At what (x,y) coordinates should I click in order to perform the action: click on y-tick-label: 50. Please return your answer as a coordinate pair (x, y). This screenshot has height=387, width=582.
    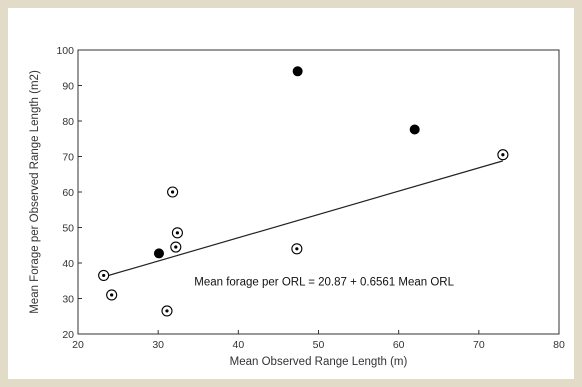
    Looking at the image, I should click on (68, 229).